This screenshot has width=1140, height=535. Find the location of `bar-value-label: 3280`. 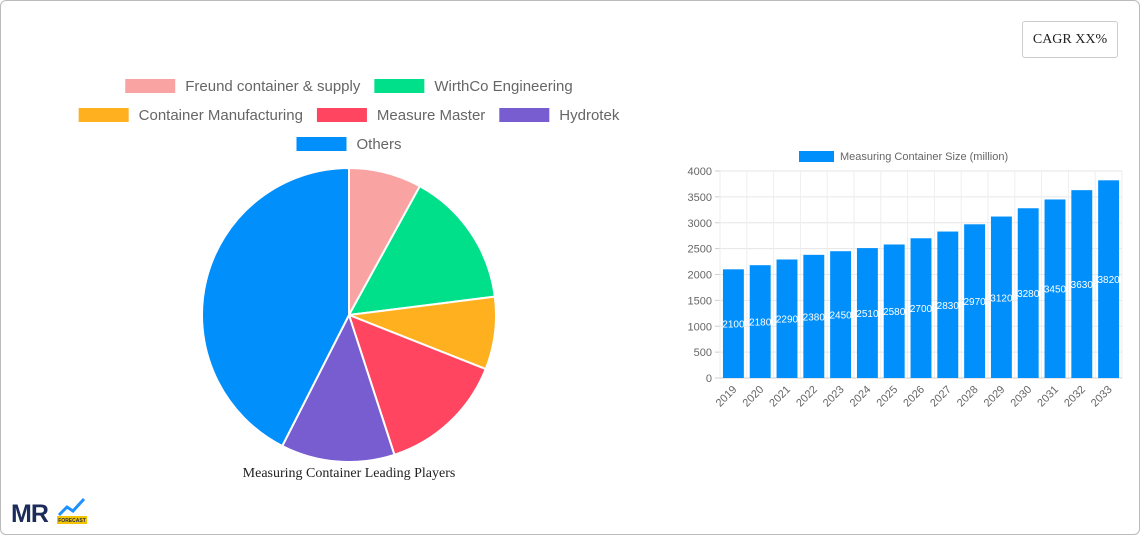

bar-value-label: 3280 is located at coordinates (1028, 294).